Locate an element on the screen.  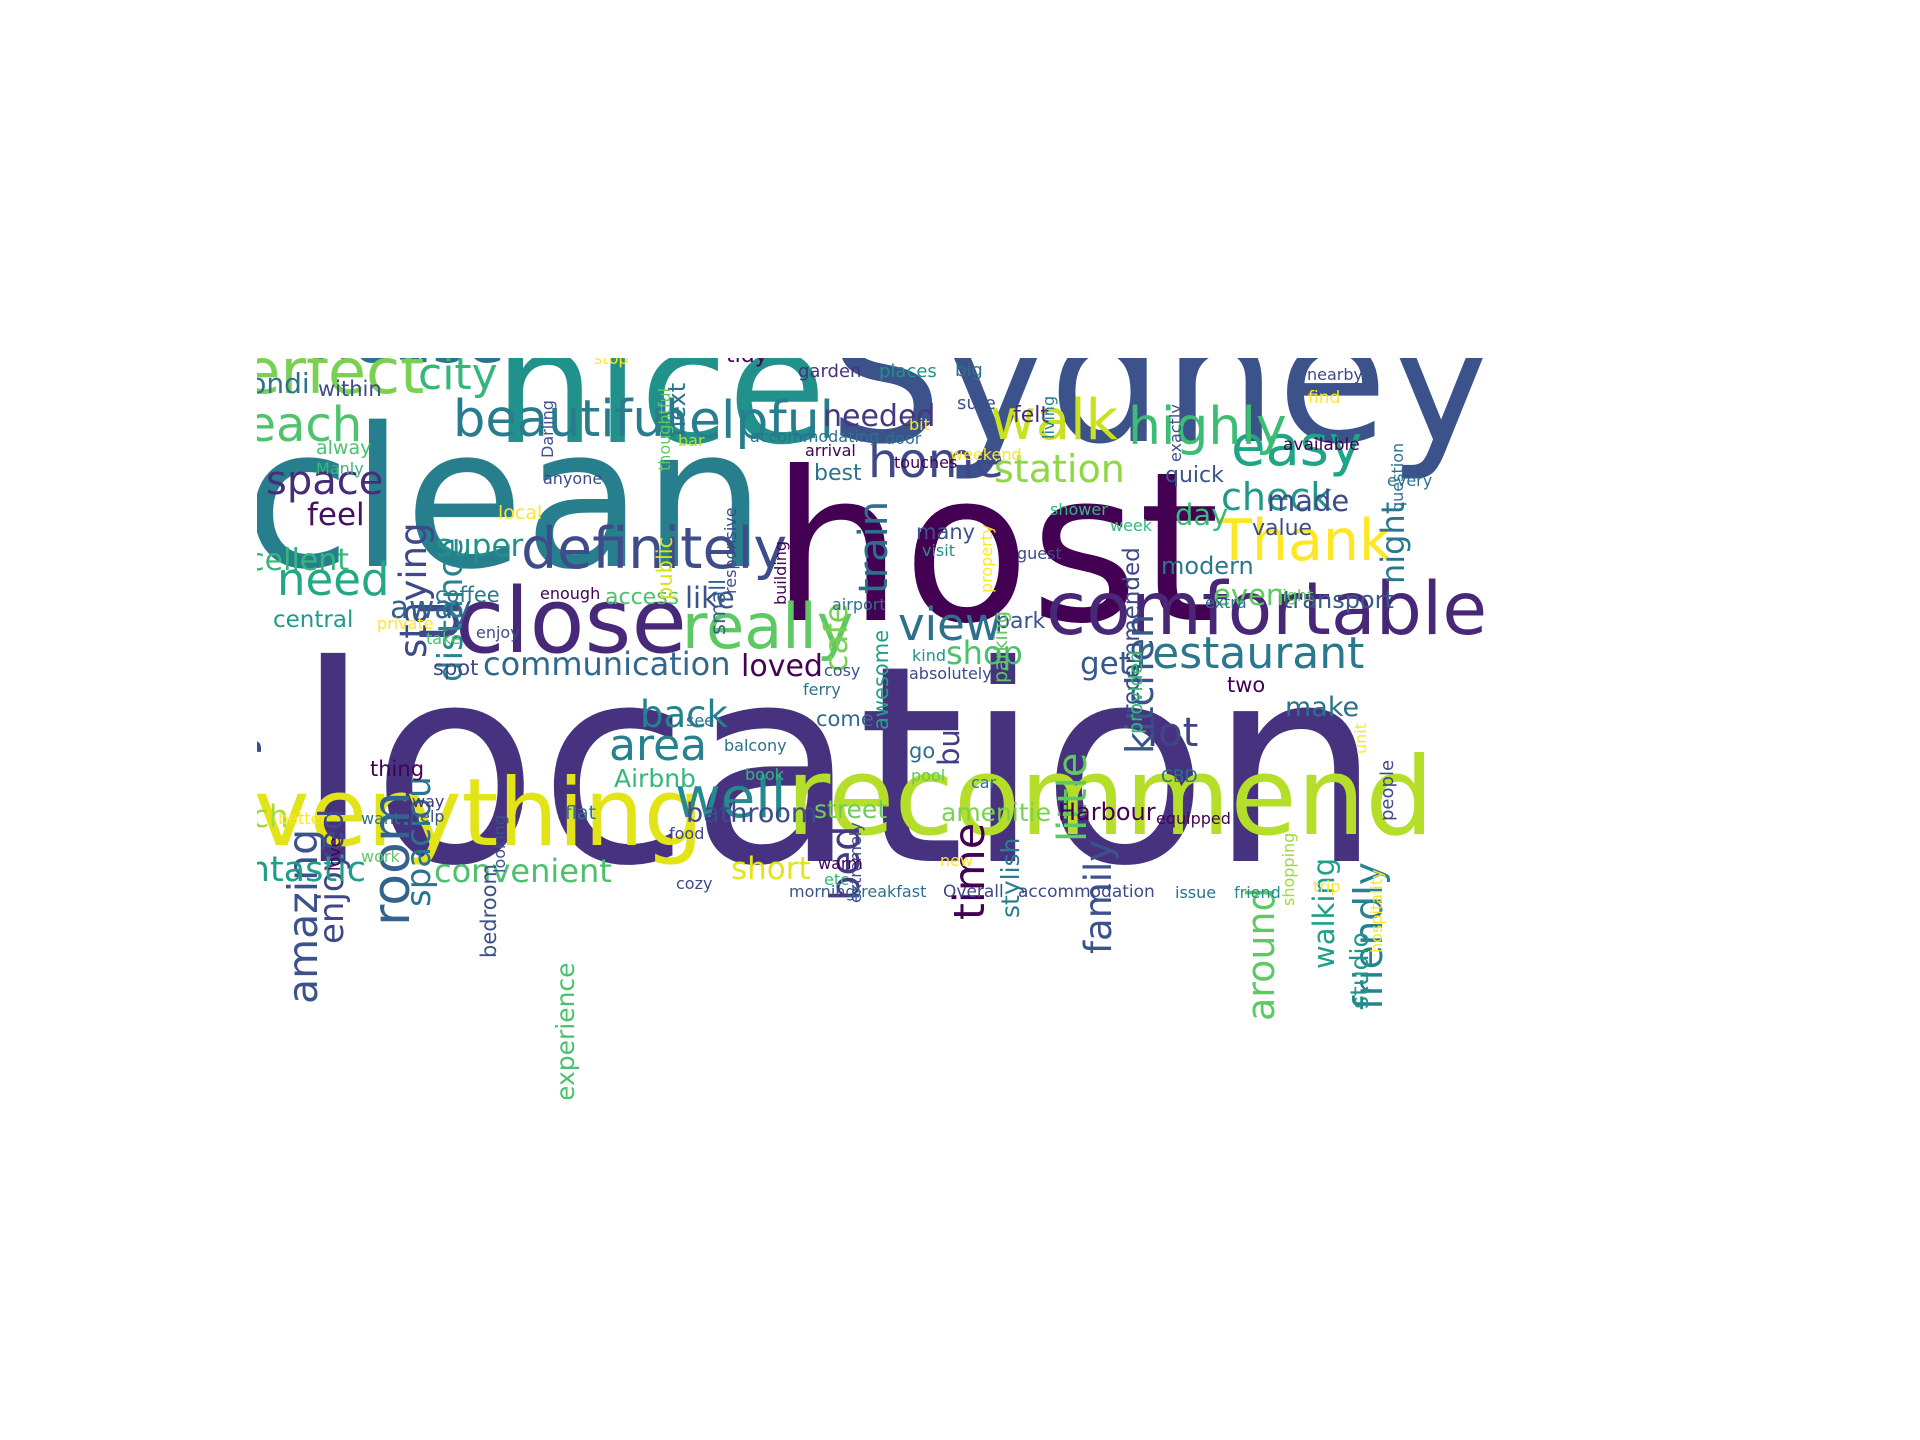
cloud-word-tidy: tidy is located at coordinates (747, 362).